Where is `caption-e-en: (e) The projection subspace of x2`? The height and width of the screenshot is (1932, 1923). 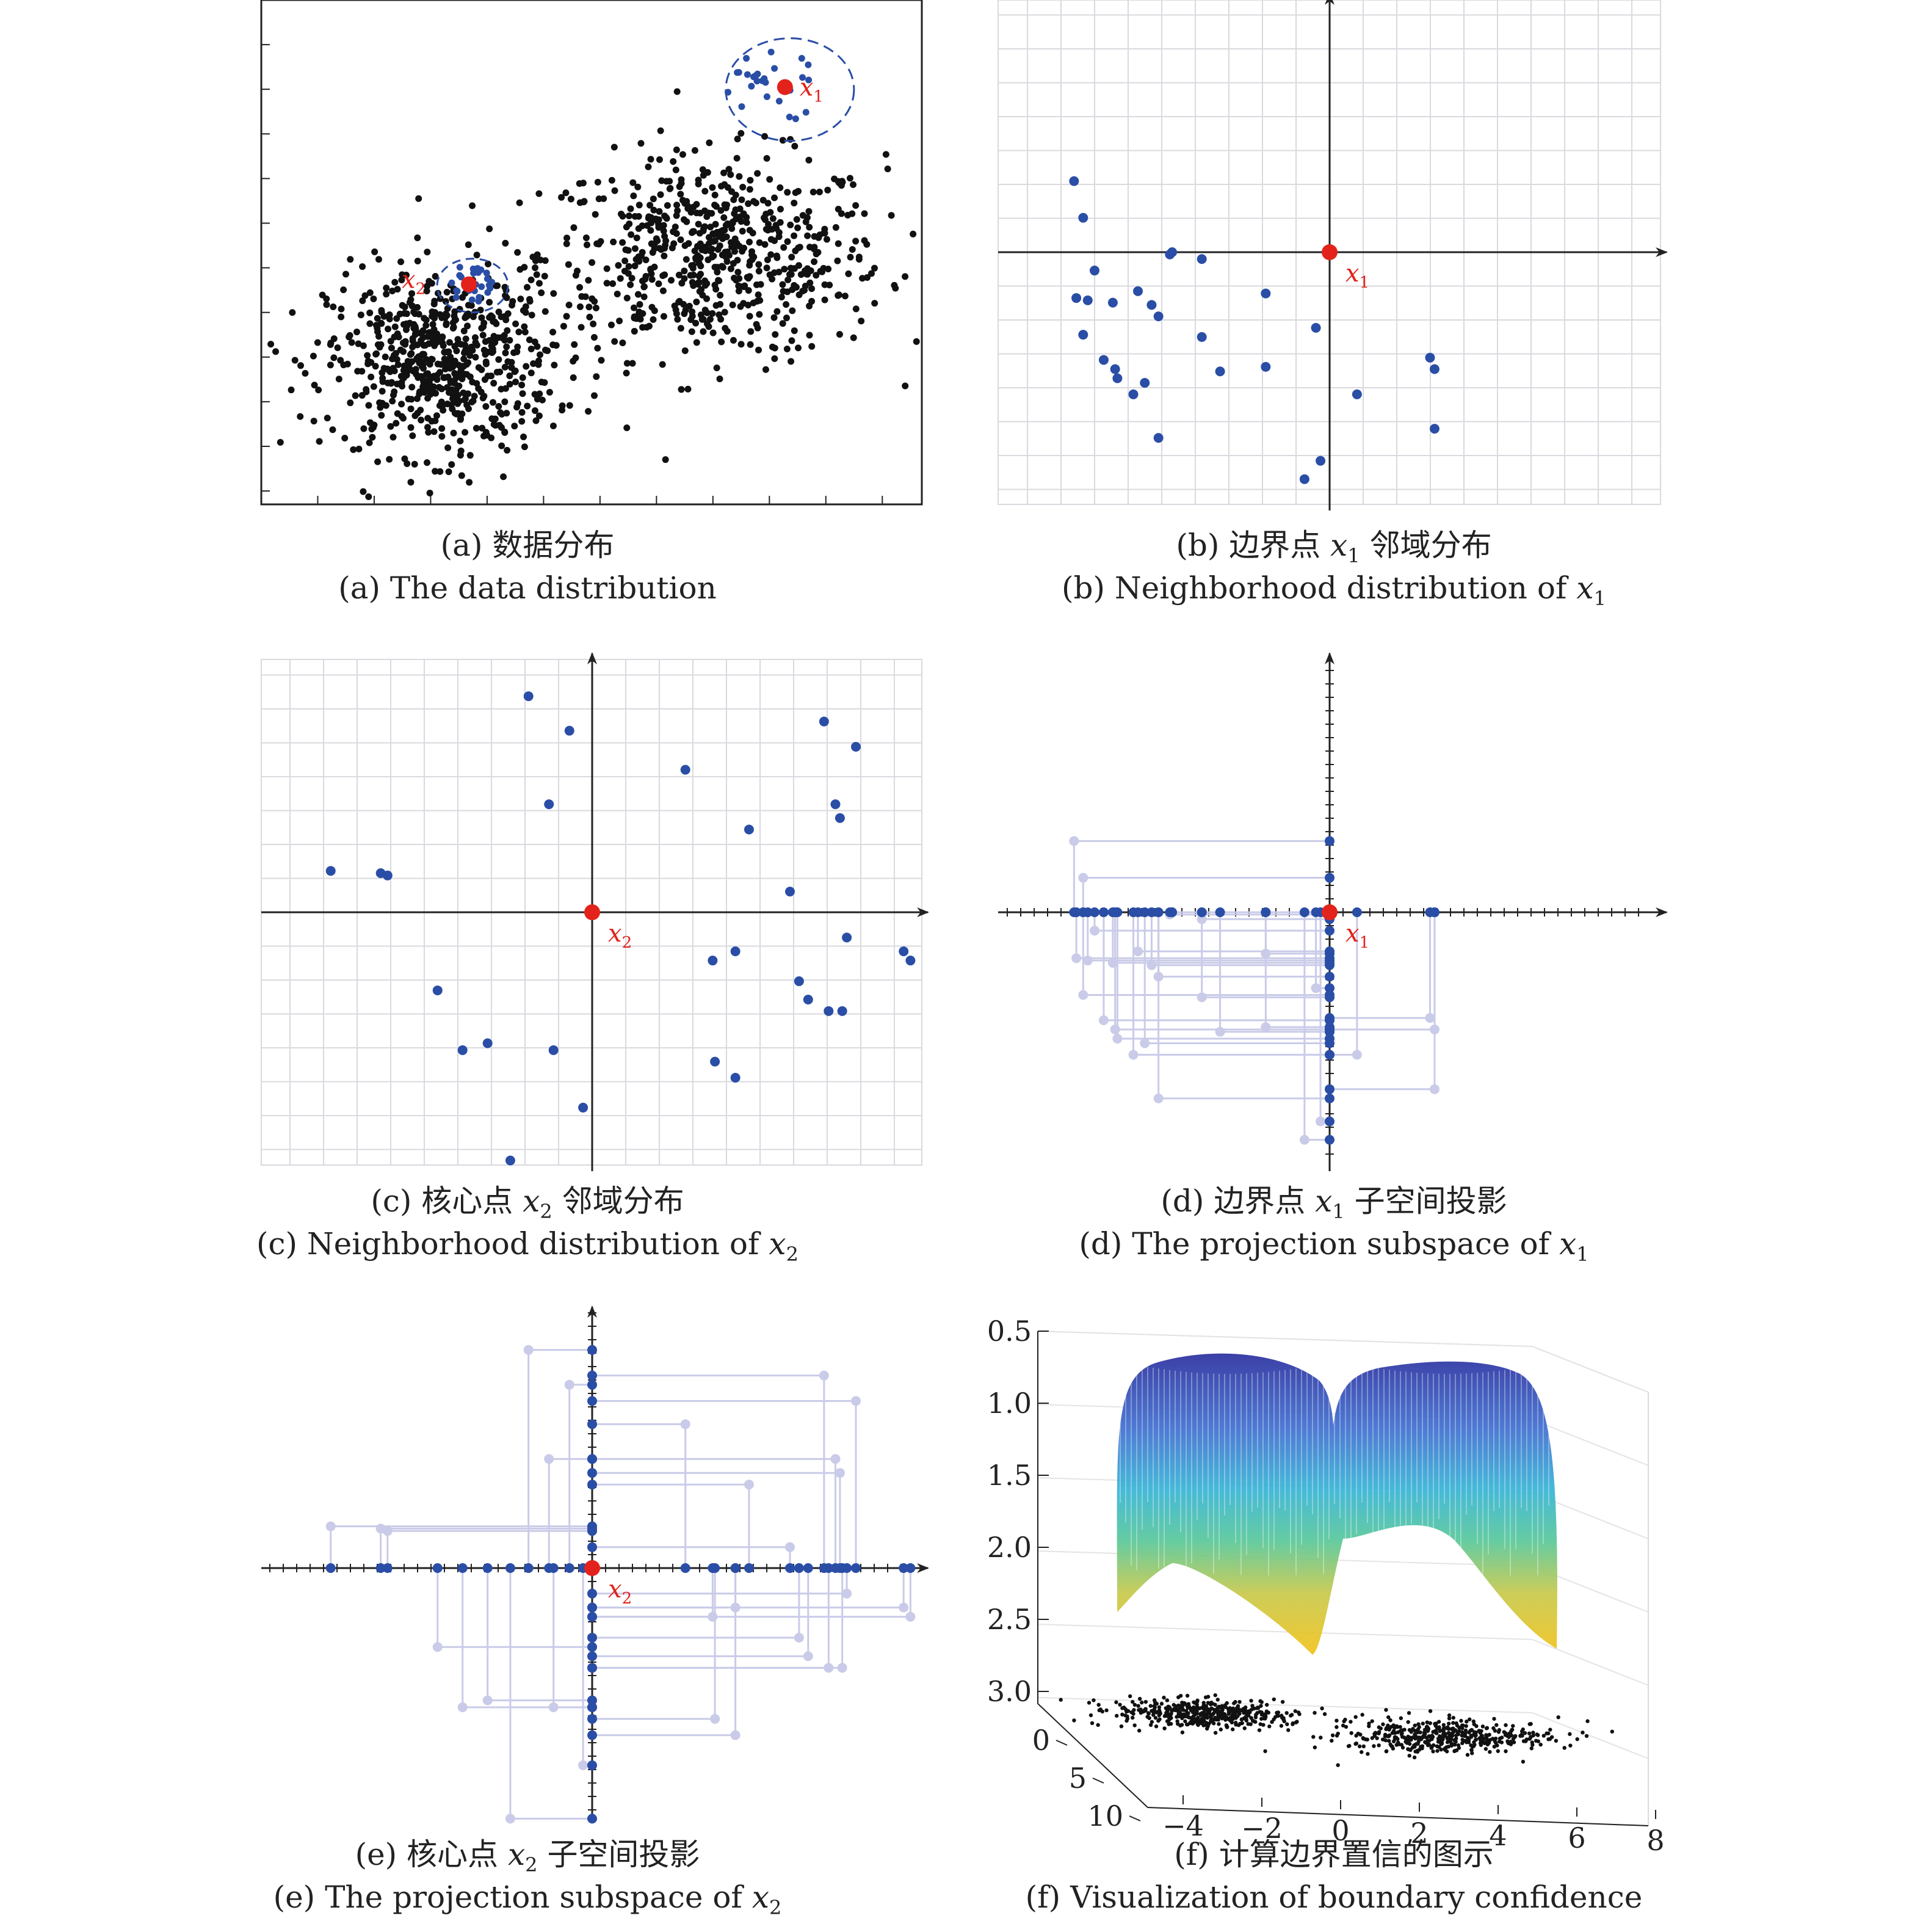
caption-e-en: (e) The projection subspace of x2 is located at coordinates (527, 1903).